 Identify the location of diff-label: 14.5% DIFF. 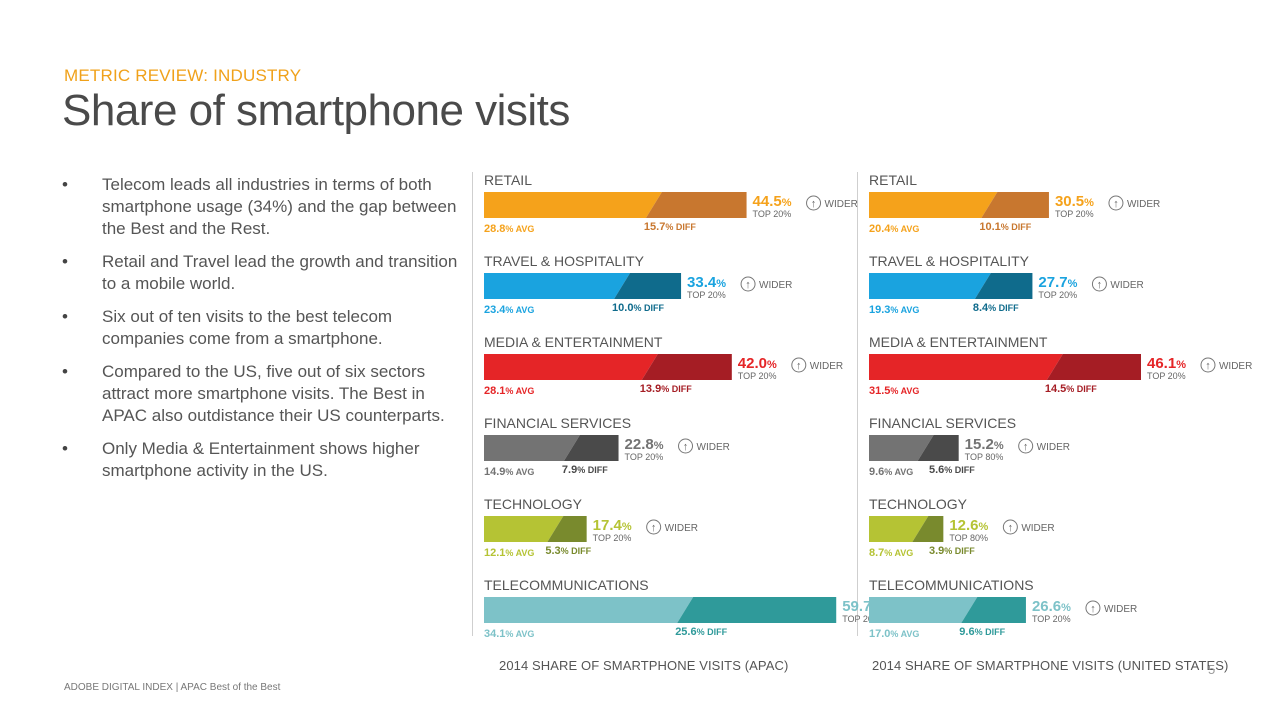
(1071, 389).